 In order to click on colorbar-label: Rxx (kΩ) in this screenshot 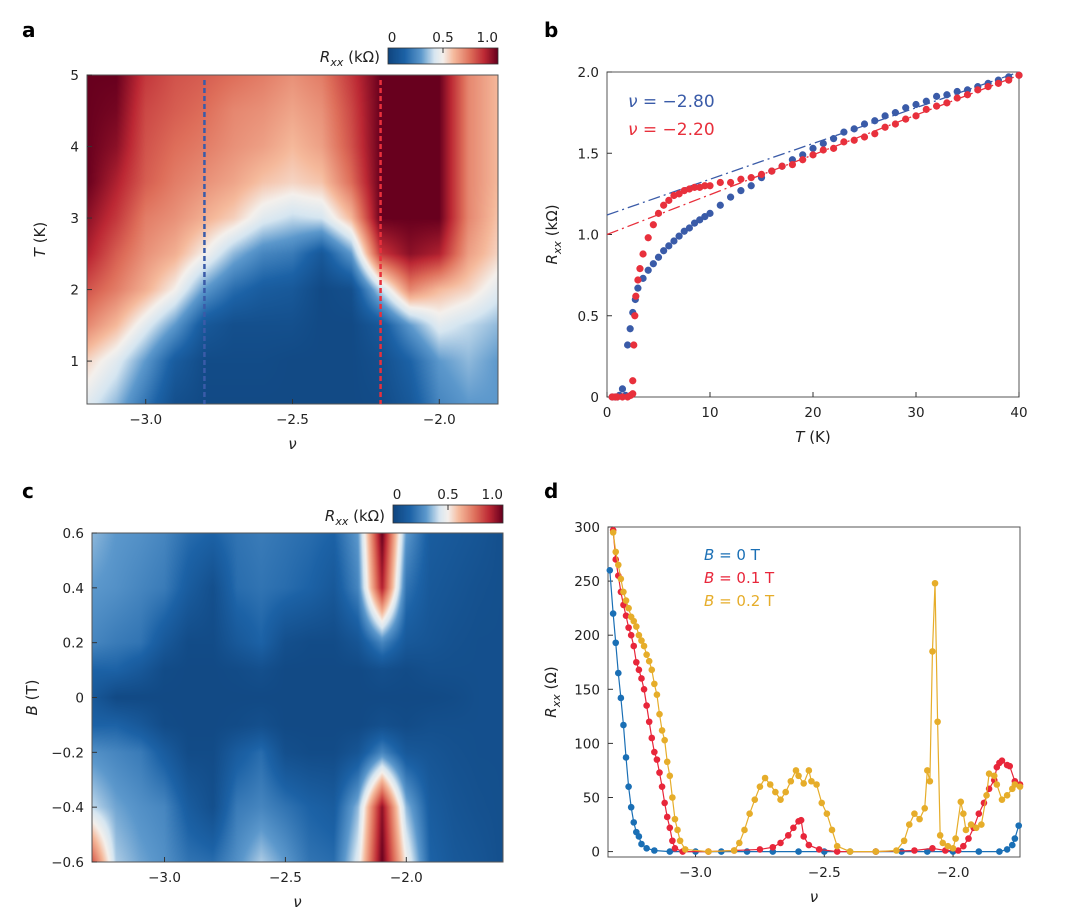, I will do `click(350, 58)`.